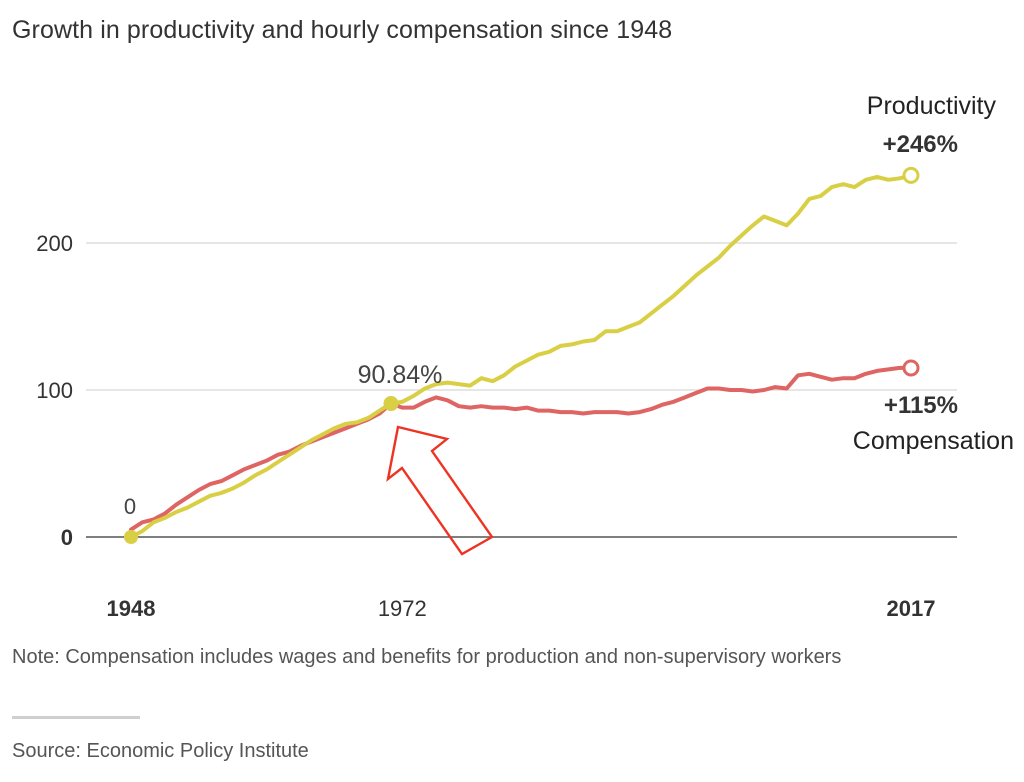  What do you see at coordinates (67, 537) in the screenshot?
I see `y-tick-label: 0` at bounding box center [67, 537].